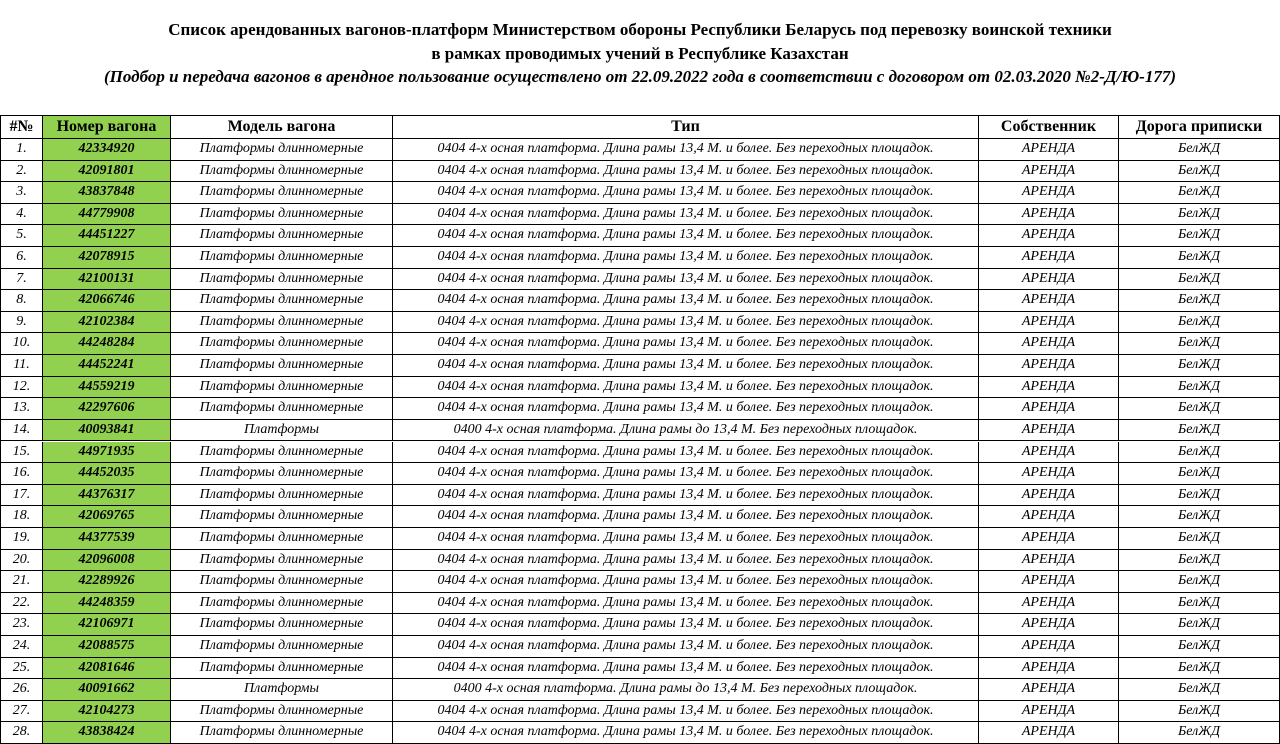  What do you see at coordinates (22, 322) in the screenshot?
I see `row-number: 9.` at bounding box center [22, 322].